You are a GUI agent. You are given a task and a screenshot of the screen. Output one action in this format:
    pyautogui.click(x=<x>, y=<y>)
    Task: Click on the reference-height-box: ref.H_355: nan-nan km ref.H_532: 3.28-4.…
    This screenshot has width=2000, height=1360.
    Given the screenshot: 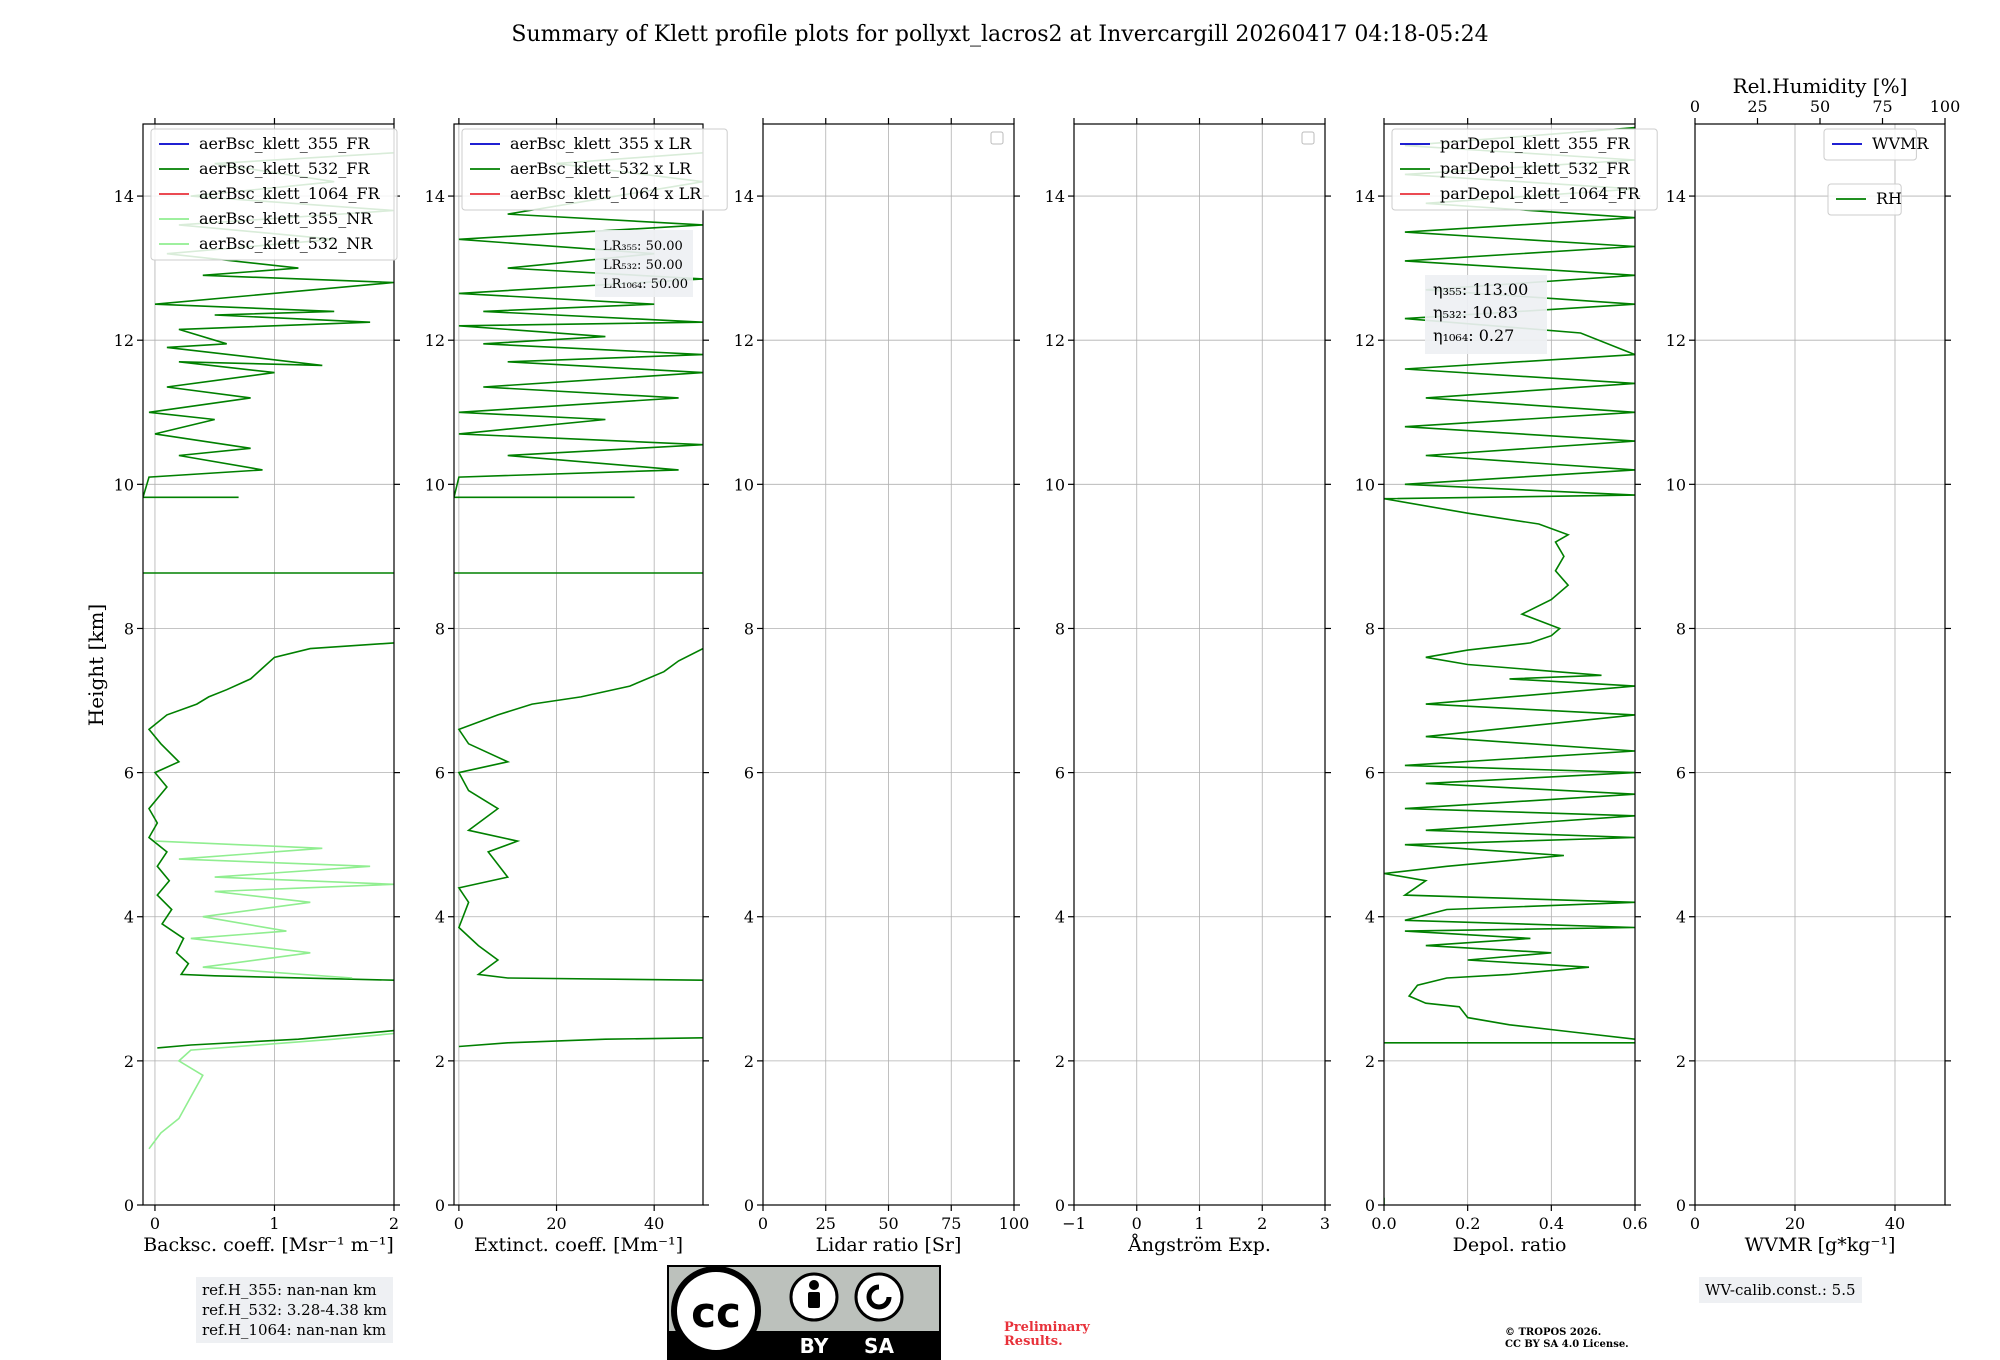 What is the action you would take?
    pyautogui.click(x=294, y=1310)
    